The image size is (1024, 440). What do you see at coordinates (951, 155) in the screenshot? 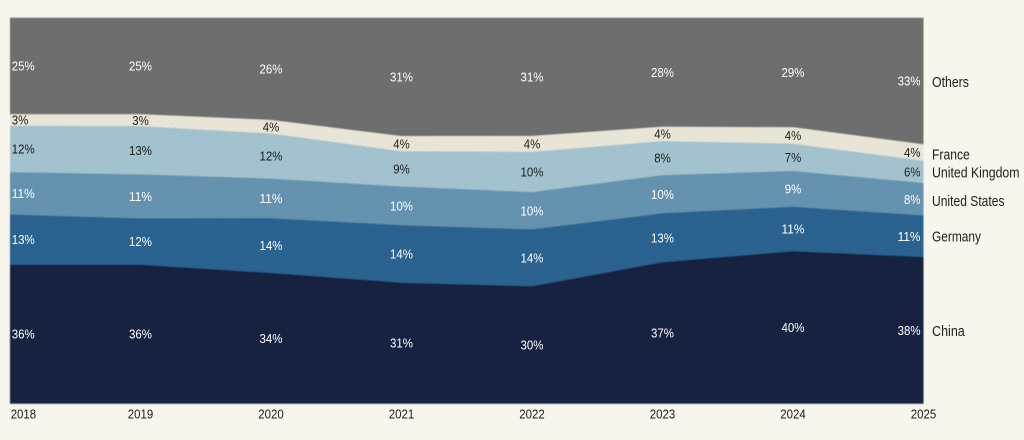
I see `svg-text: France` at bounding box center [951, 155].